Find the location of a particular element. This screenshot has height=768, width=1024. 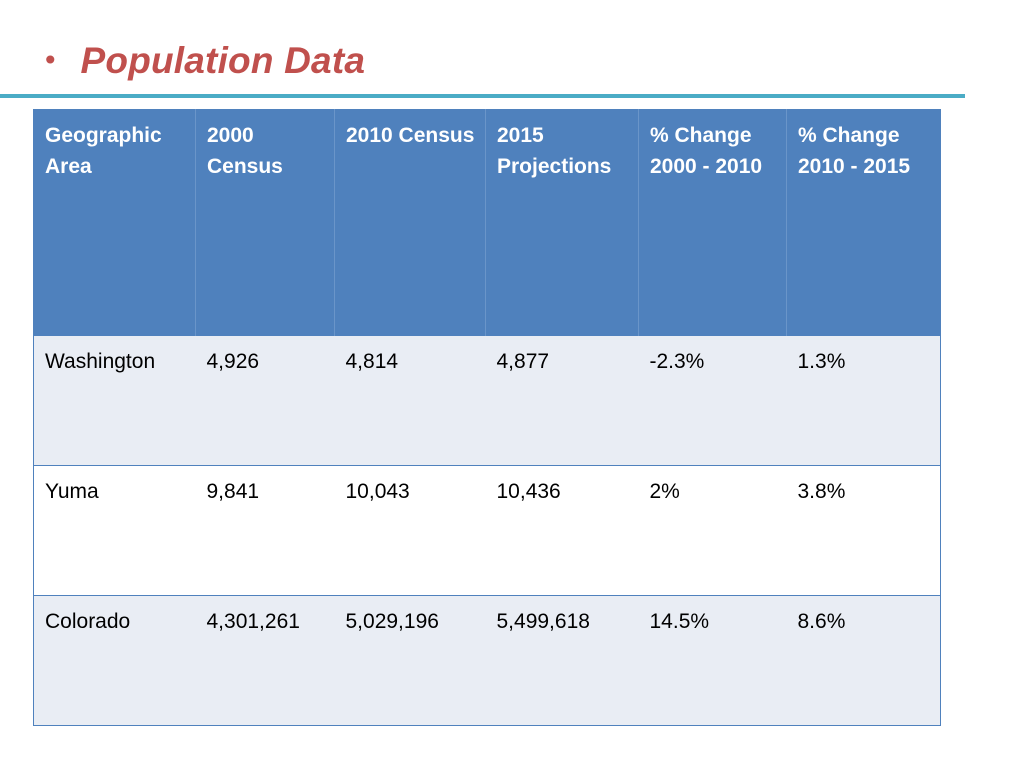

cell-2015-projections: 10,436 is located at coordinates (562, 530).